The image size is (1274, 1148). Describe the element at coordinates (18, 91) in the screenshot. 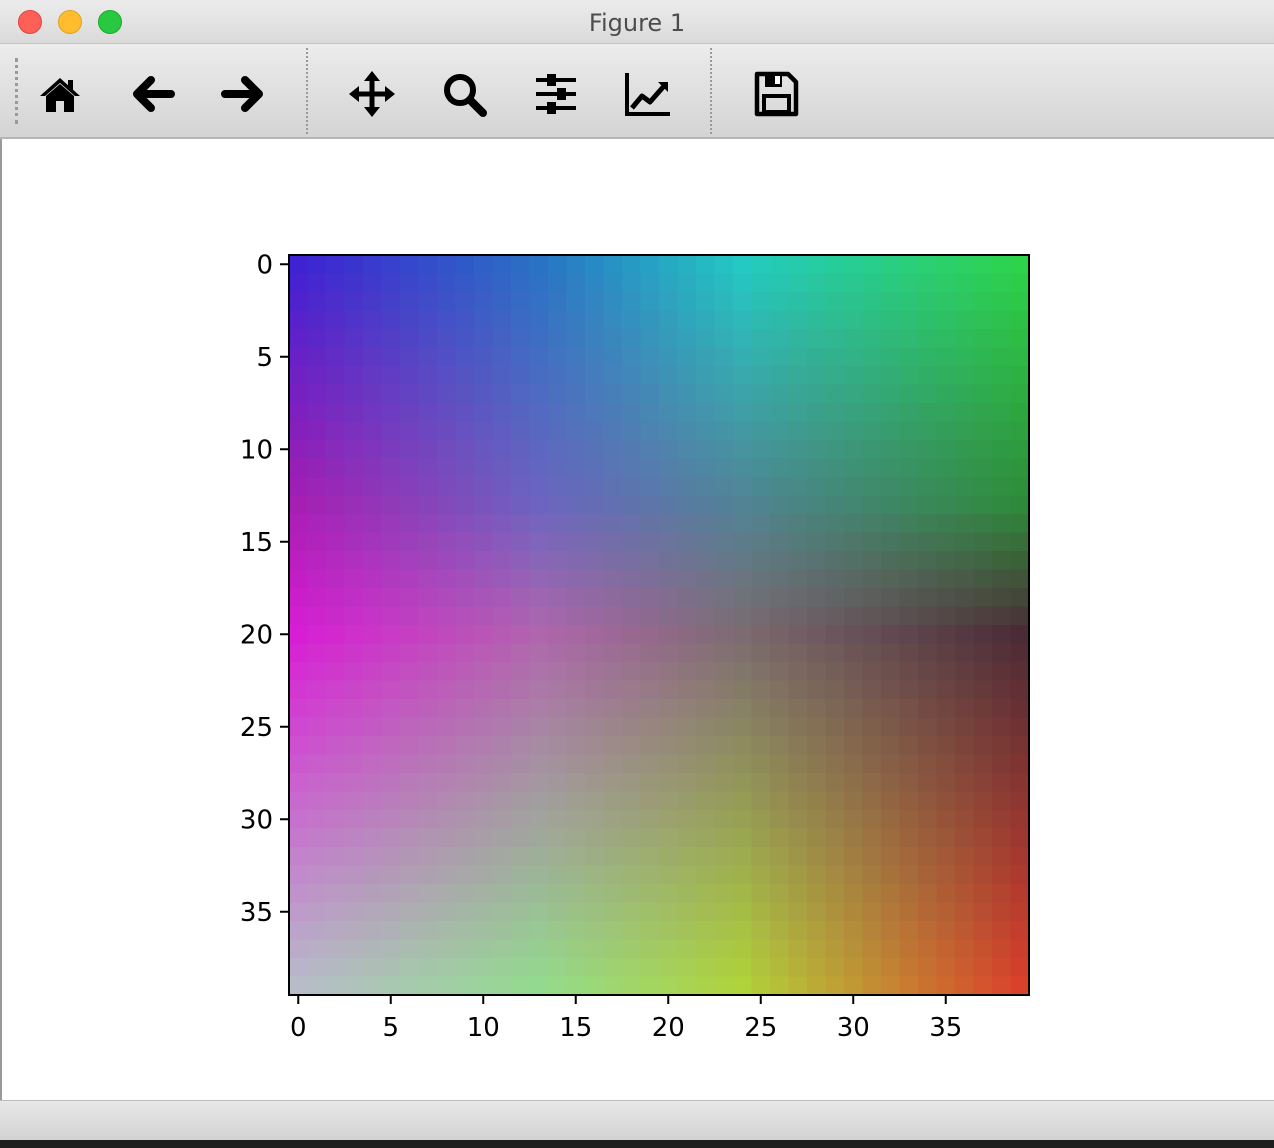

I see `toolbar-grip` at that location.